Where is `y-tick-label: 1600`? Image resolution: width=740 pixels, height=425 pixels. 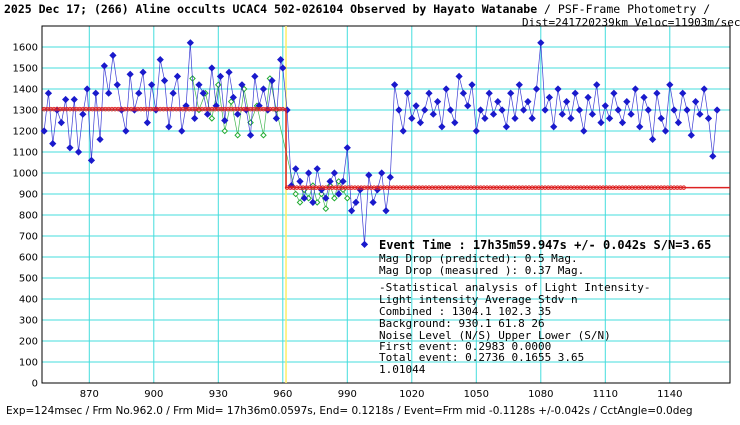
y-tick-label: 1600 is located at coordinates (25, 48).